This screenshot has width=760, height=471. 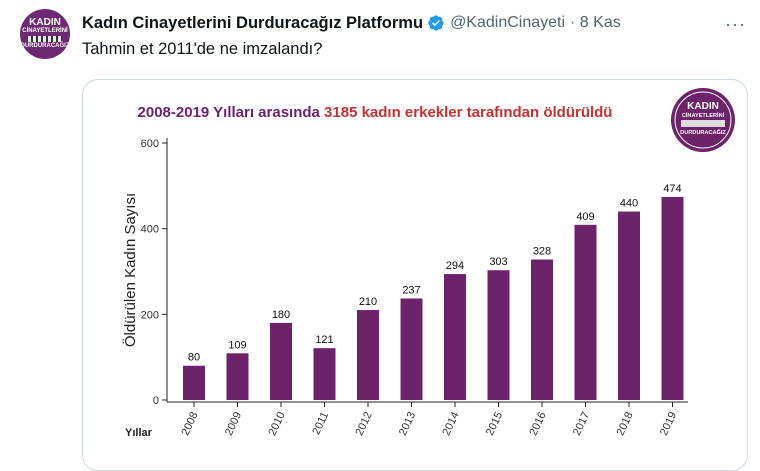 What do you see at coordinates (237, 376) in the screenshot?
I see `bar-2009` at bounding box center [237, 376].